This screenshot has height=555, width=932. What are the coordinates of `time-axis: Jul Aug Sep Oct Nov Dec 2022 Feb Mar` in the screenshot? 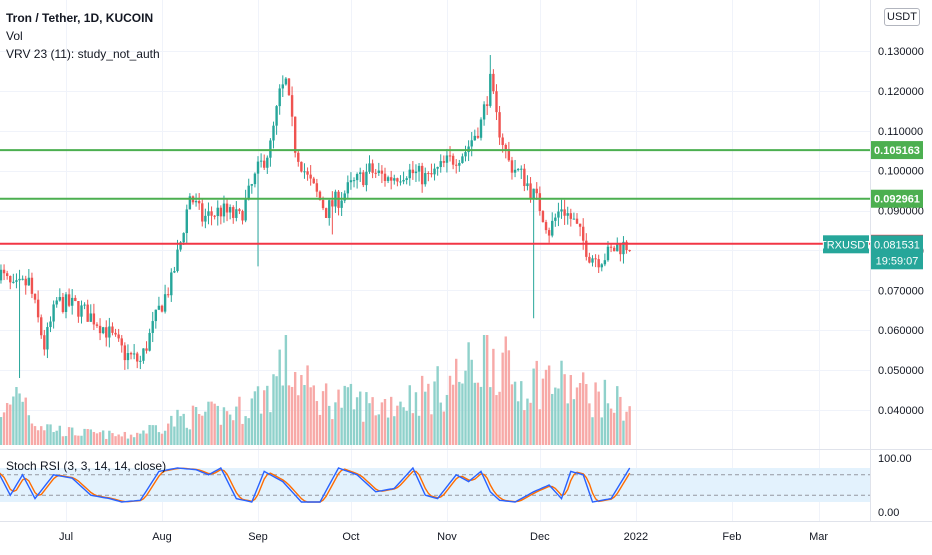 It's located at (443, 537).